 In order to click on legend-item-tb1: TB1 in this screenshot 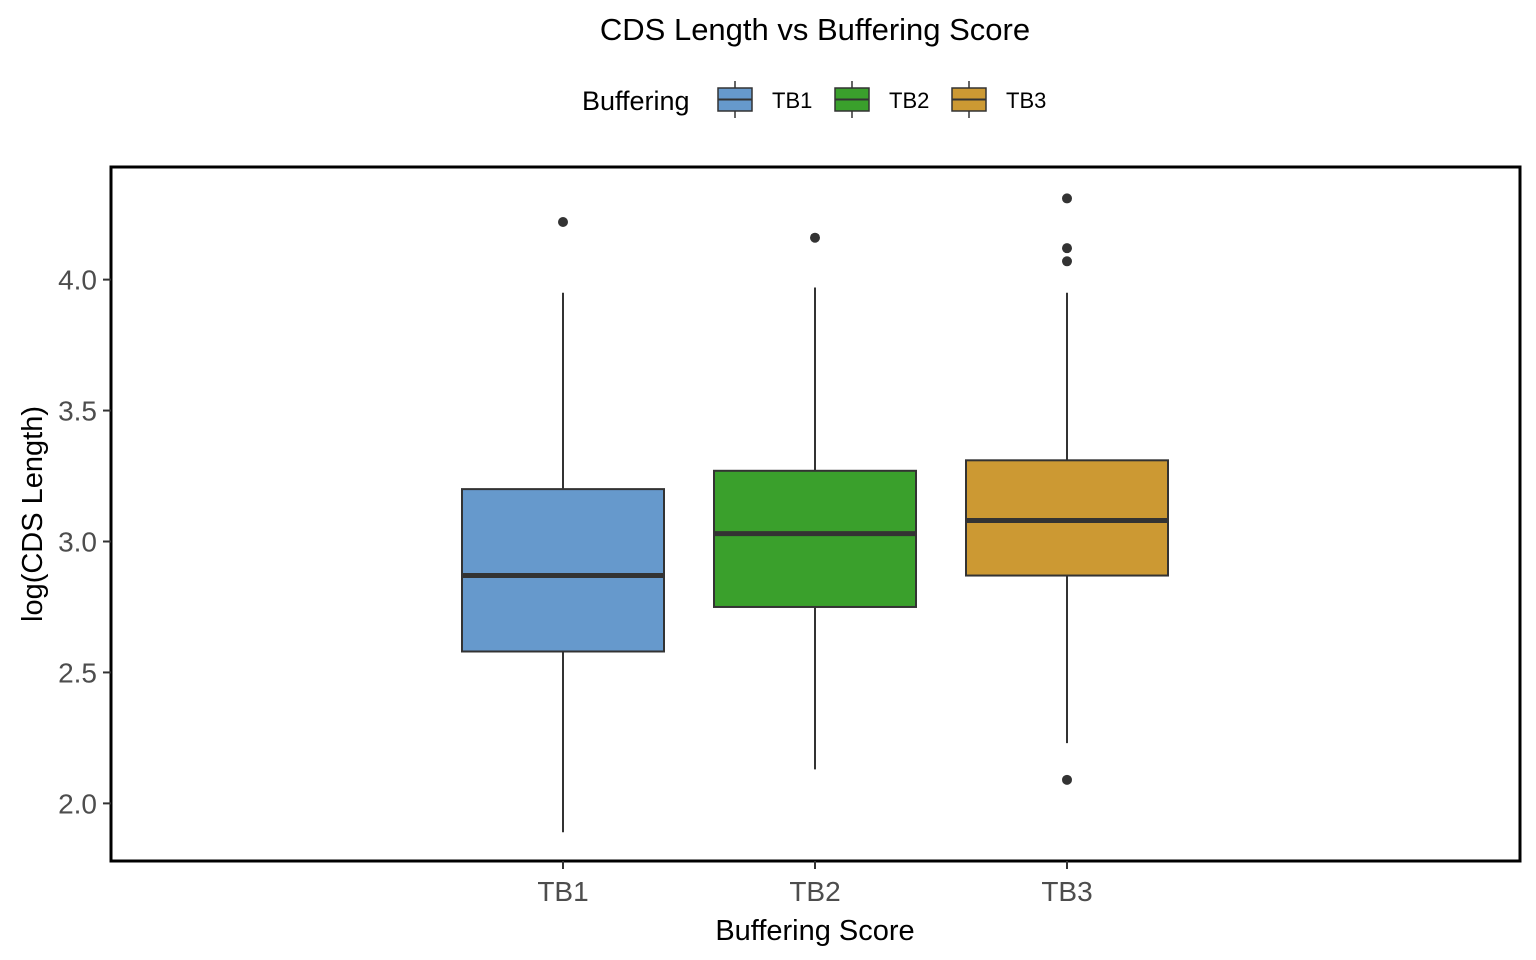, I will do `click(764, 99)`.